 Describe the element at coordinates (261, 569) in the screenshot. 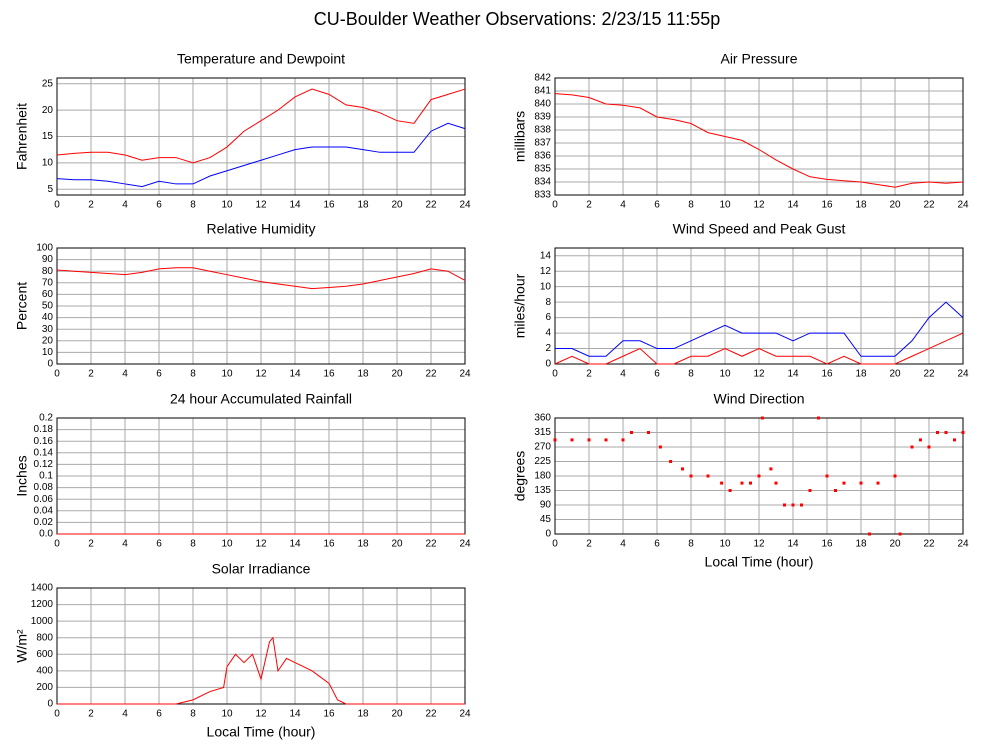

I see `chart-title: Solar Irradiance` at that location.